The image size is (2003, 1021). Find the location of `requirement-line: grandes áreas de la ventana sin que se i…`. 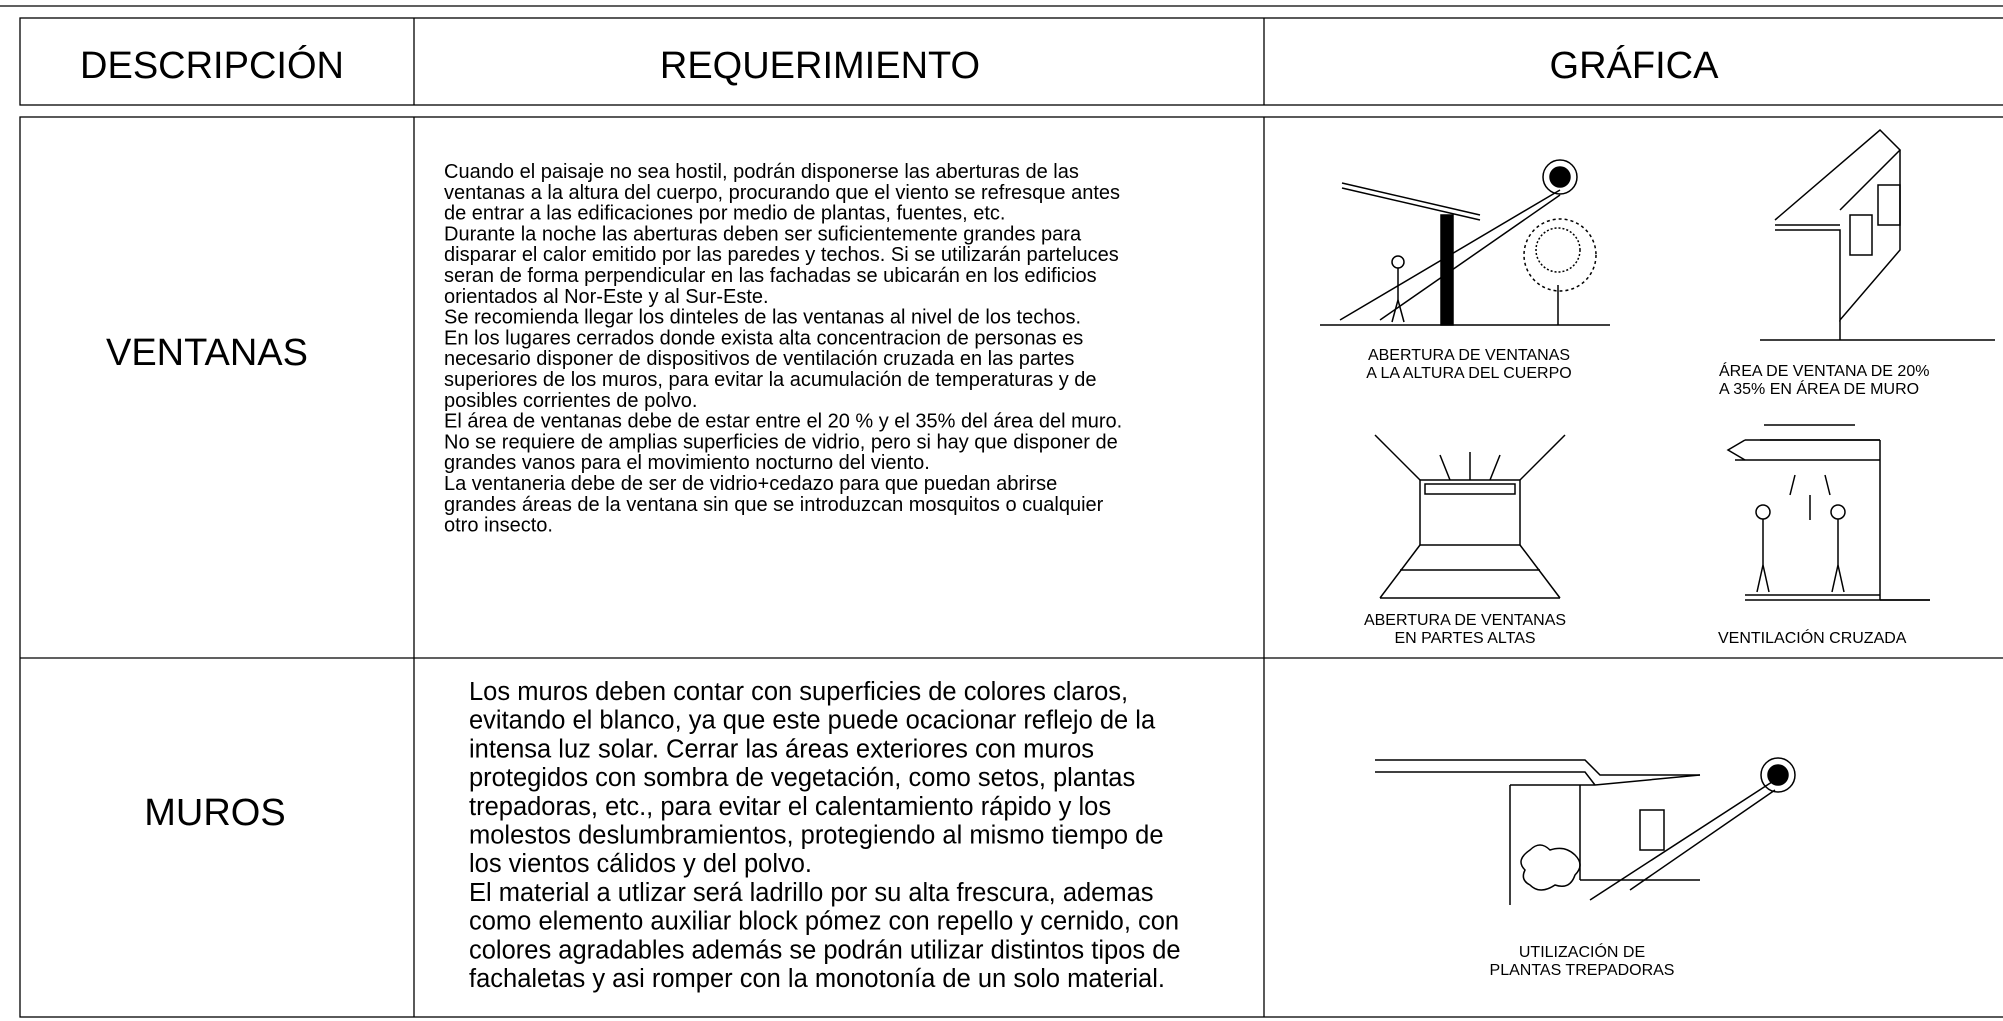

requirement-line: grandes áreas de la ventana sin que se i… is located at coordinates (774, 505).